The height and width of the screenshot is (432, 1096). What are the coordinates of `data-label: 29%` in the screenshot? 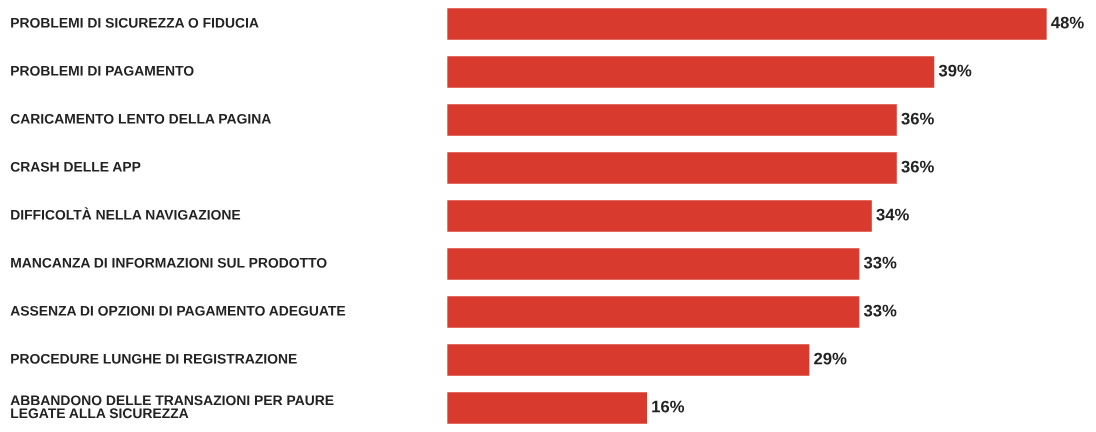 It's located at (830, 358).